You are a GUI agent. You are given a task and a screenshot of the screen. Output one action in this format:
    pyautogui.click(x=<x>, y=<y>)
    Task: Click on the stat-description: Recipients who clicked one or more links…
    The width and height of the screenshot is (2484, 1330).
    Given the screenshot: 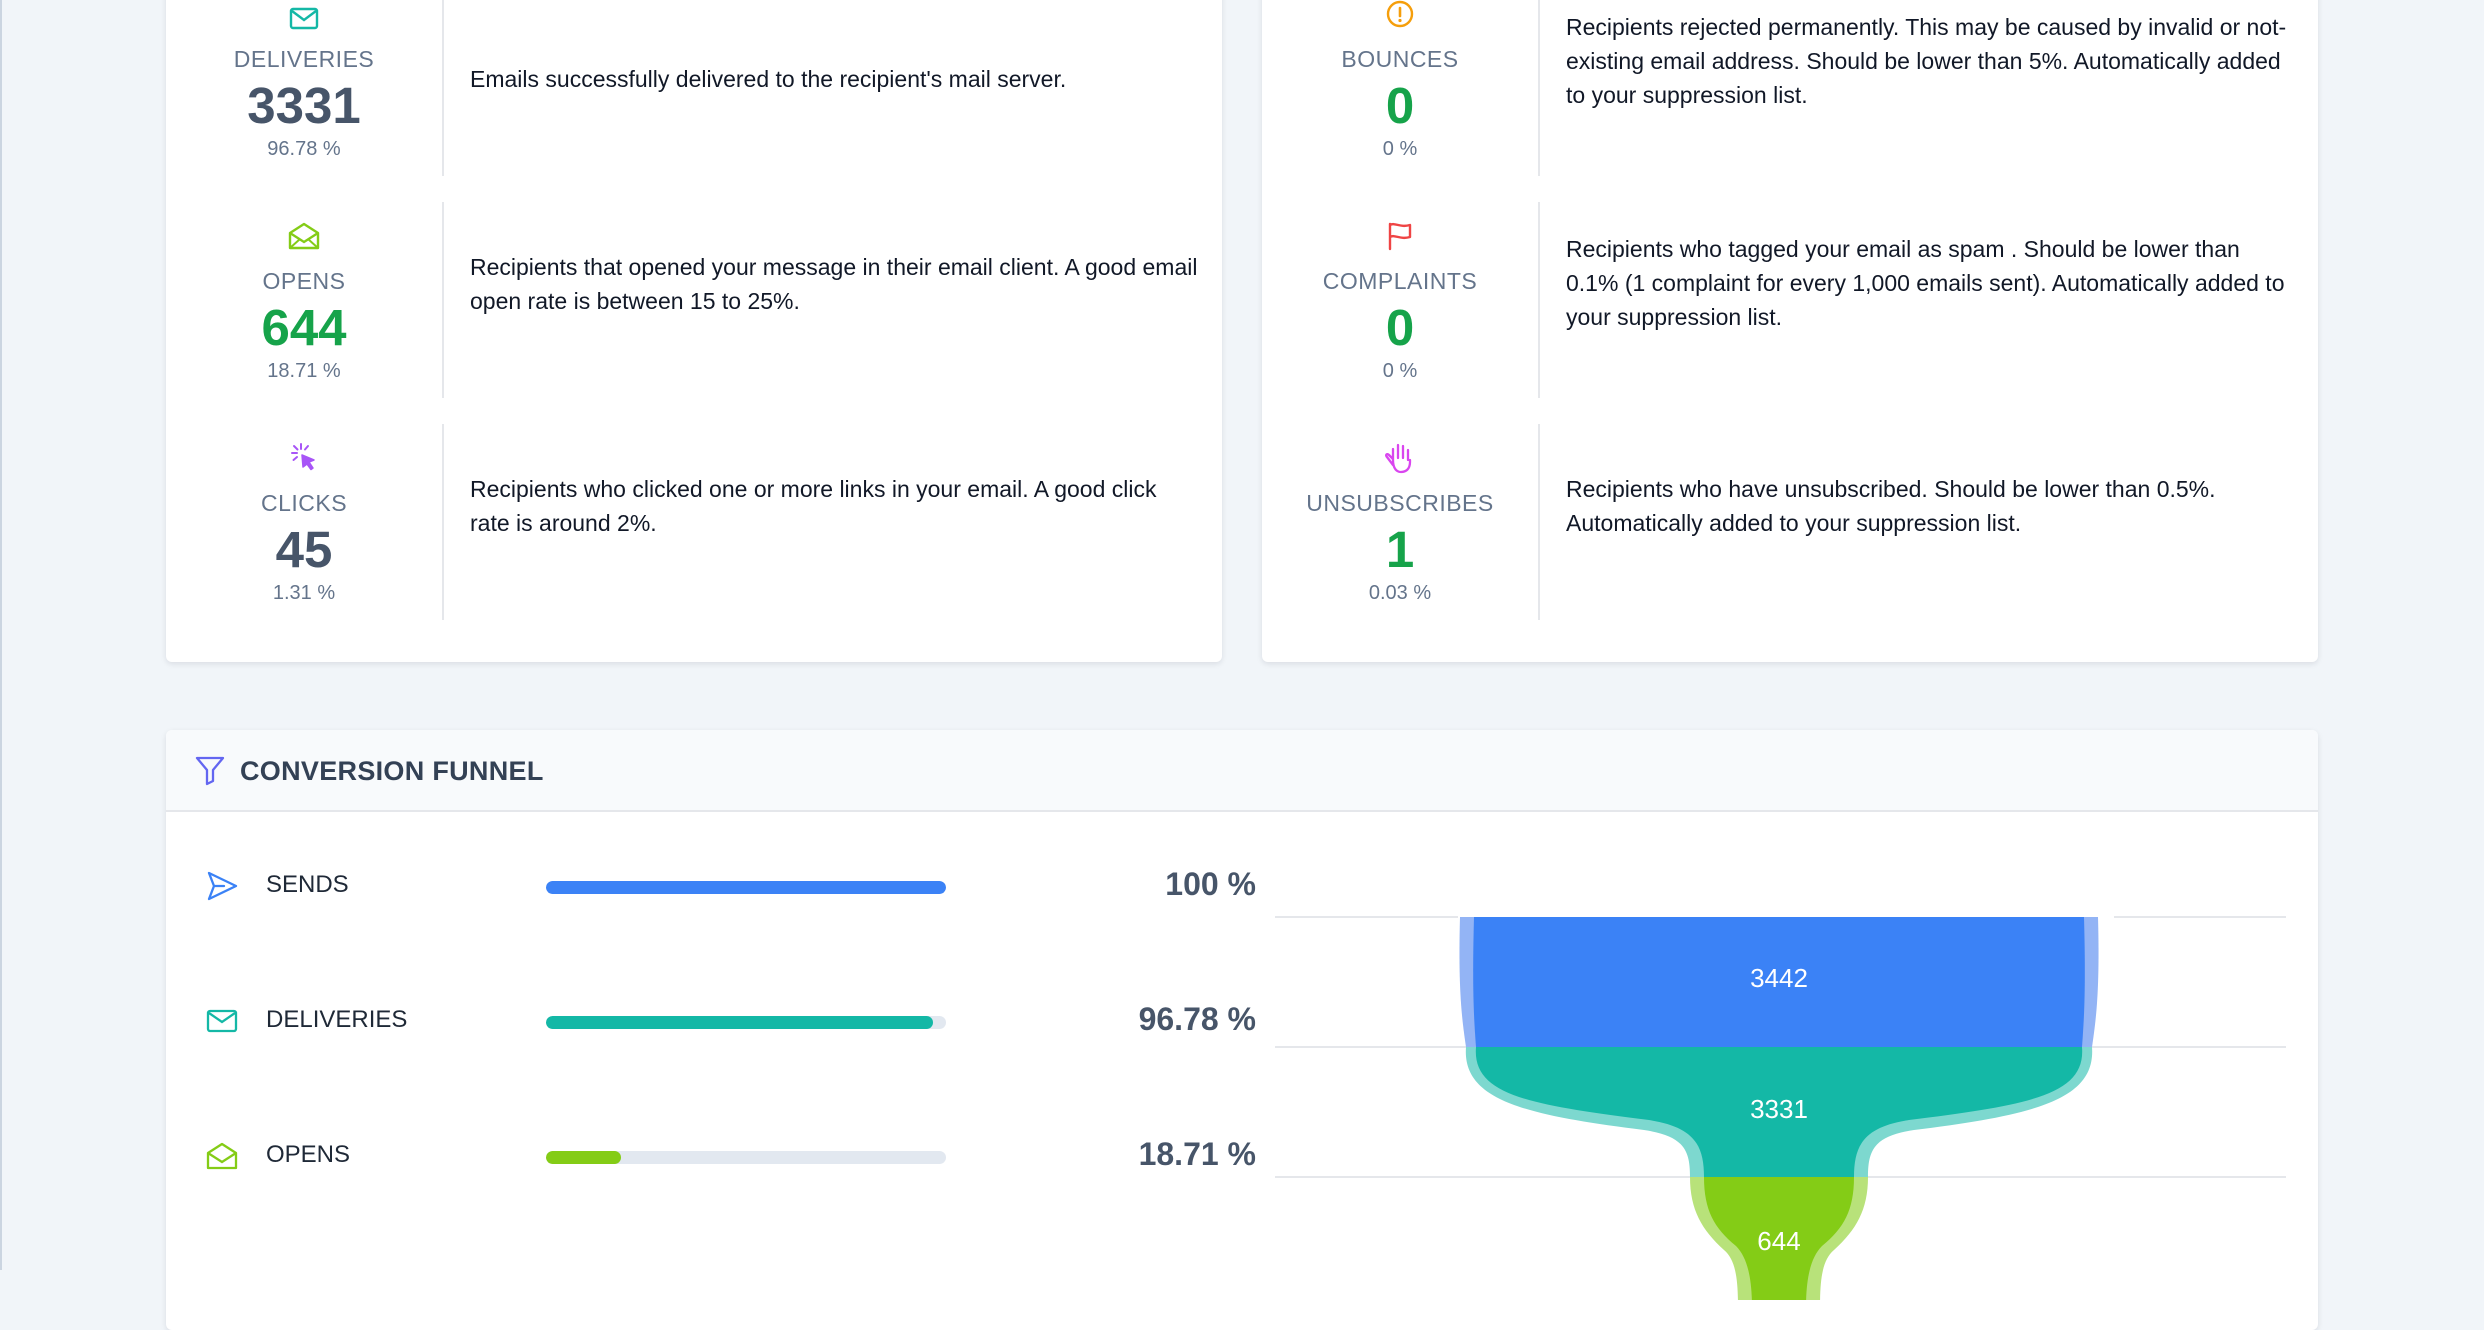 What is the action you would take?
    pyautogui.click(x=813, y=506)
    